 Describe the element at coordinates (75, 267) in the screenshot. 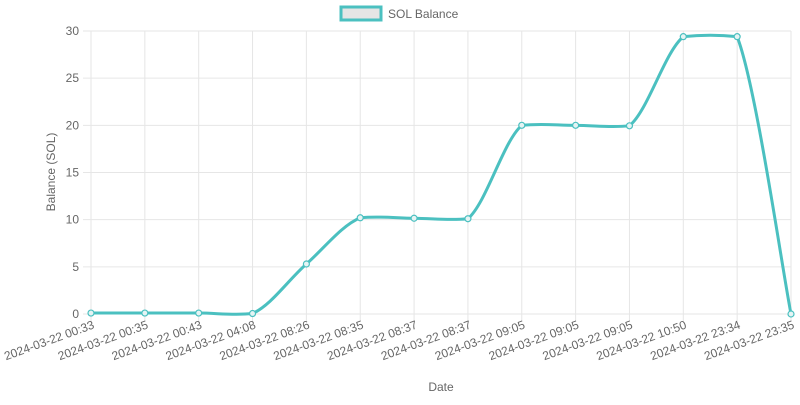

I see `y-tick-label: 5` at that location.